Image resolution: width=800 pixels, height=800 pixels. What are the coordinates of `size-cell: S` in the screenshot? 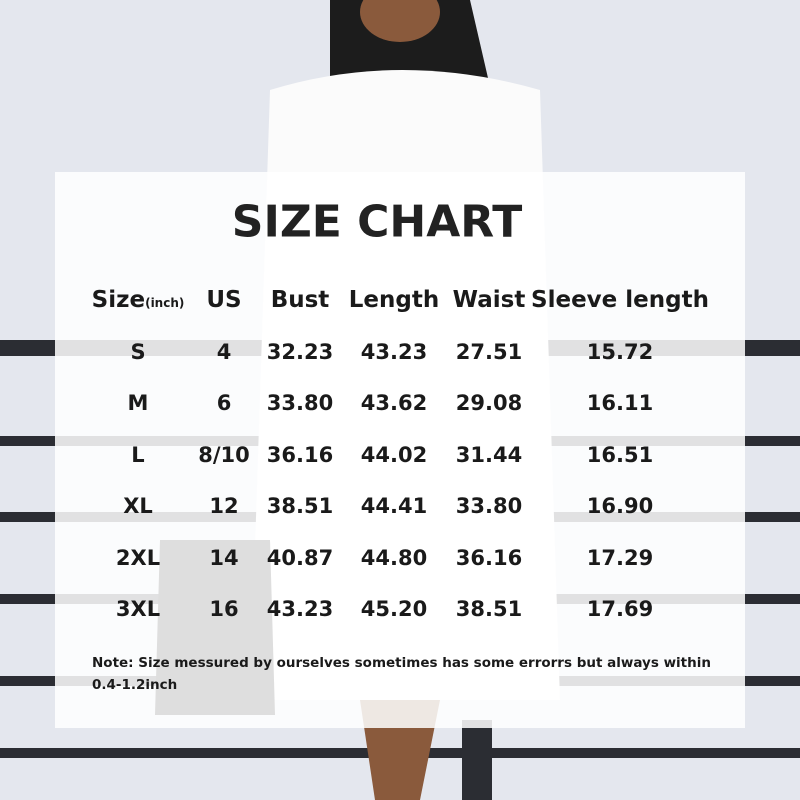 It's located at (138, 352).